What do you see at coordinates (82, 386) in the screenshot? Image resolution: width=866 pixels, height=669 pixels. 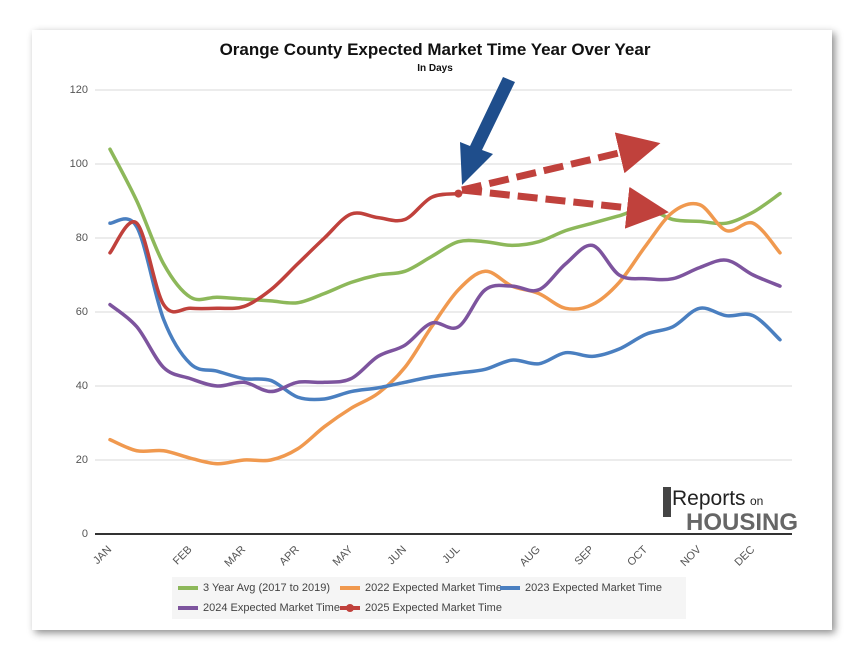 I see `y-tick-label: 40` at bounding box center [82, 386].